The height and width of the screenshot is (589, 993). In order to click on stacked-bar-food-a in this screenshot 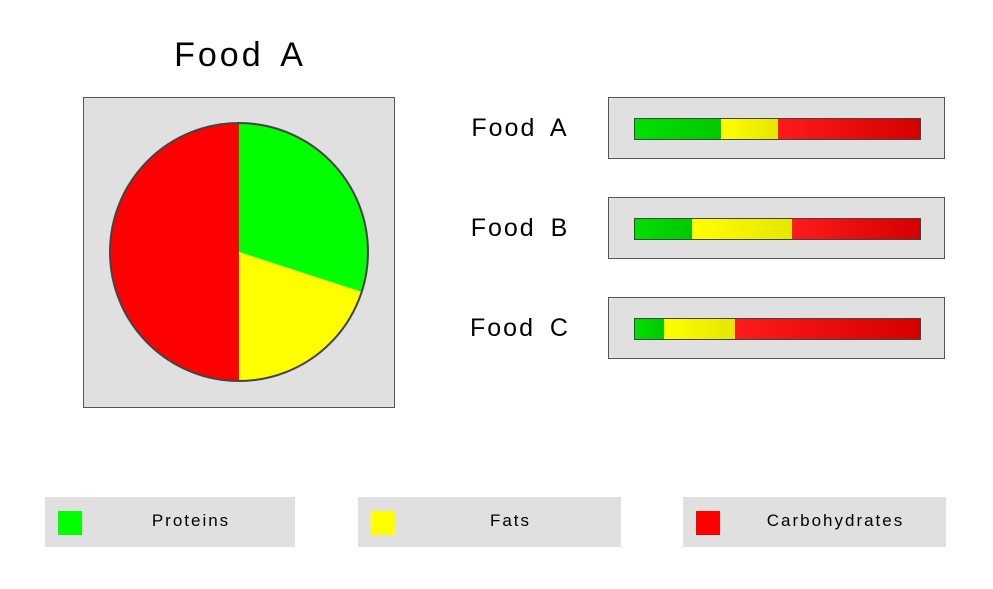, I will do `click(777, 129)`.